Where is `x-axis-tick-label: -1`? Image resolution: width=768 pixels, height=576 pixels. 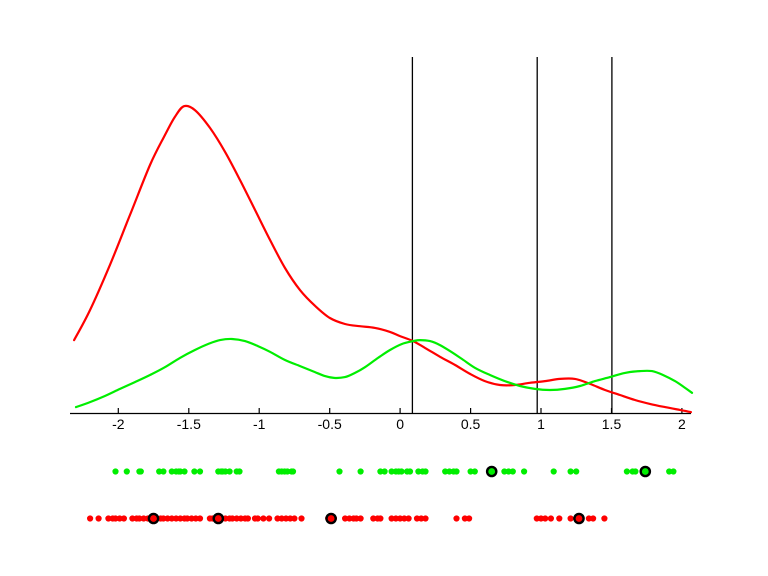 x-axis-tick-label: -1 is located at coordinates (259, 424).